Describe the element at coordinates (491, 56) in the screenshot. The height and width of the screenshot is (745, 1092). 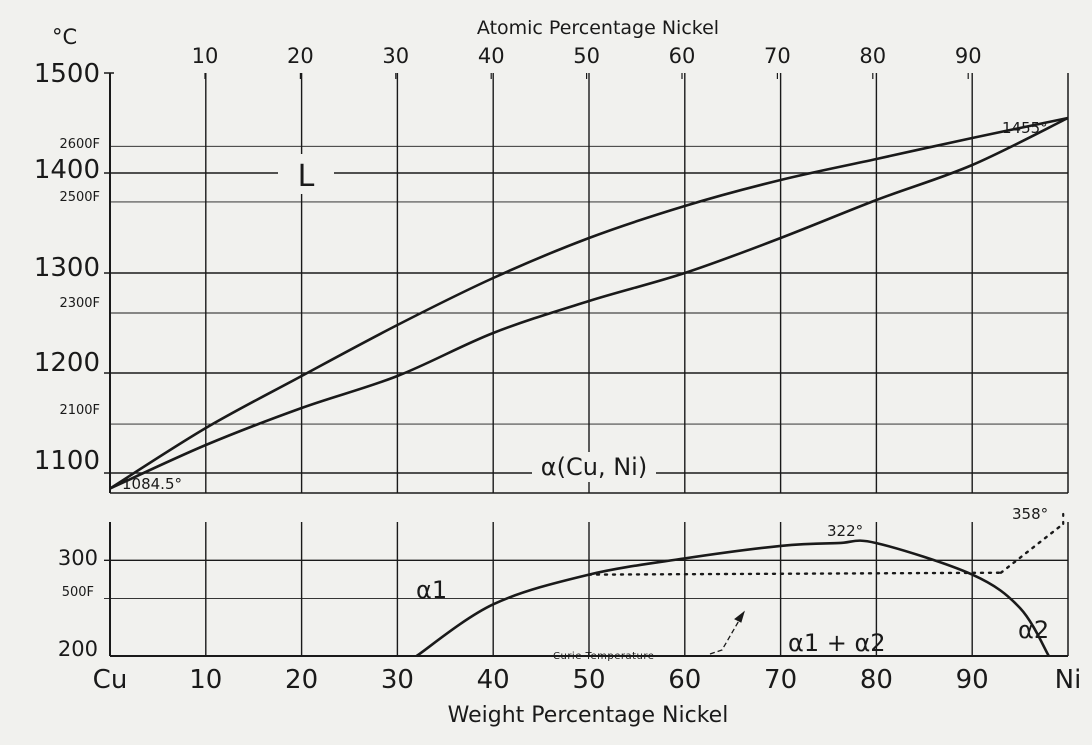
I see `top-tick-40: 40` at that location.